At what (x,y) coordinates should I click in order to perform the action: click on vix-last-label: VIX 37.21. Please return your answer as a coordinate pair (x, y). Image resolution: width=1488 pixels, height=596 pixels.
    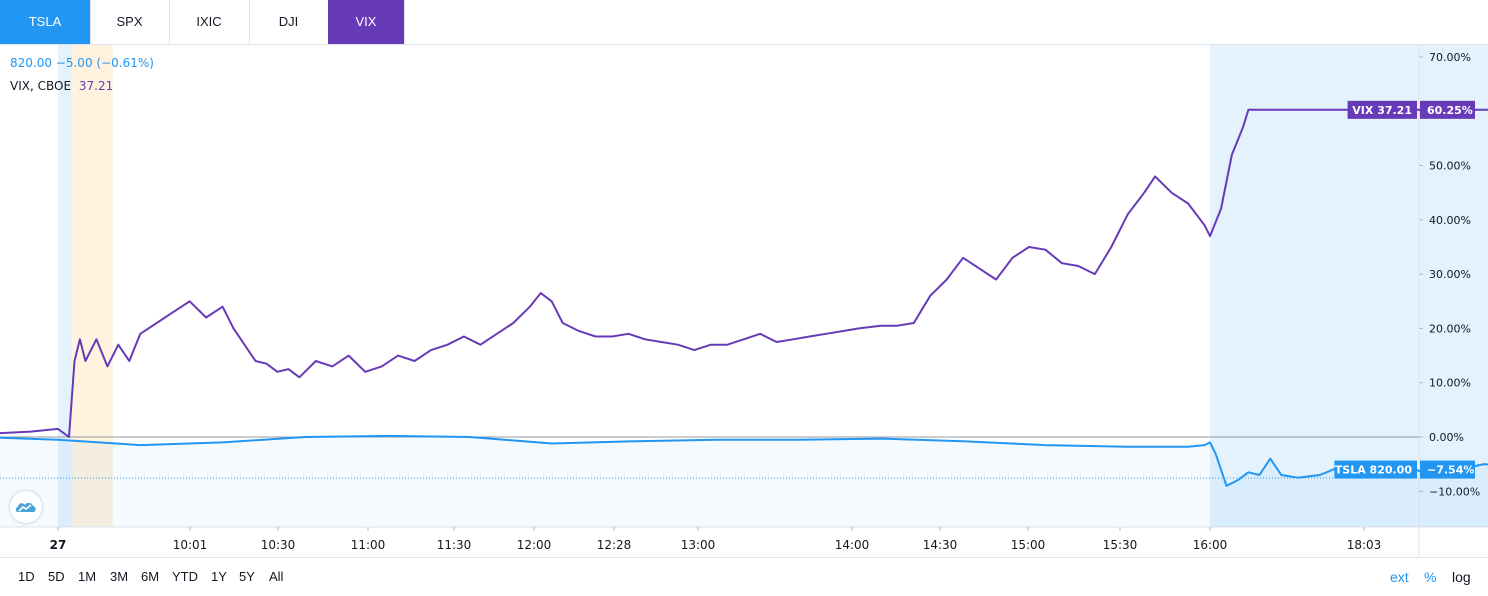
    Looking at the image, I should click on (1382, 110).